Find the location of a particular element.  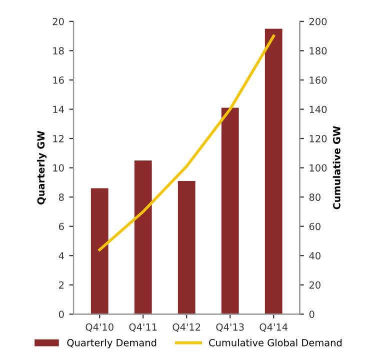

x-tick-label: Q4'10 is located at coordinates (100, 327).